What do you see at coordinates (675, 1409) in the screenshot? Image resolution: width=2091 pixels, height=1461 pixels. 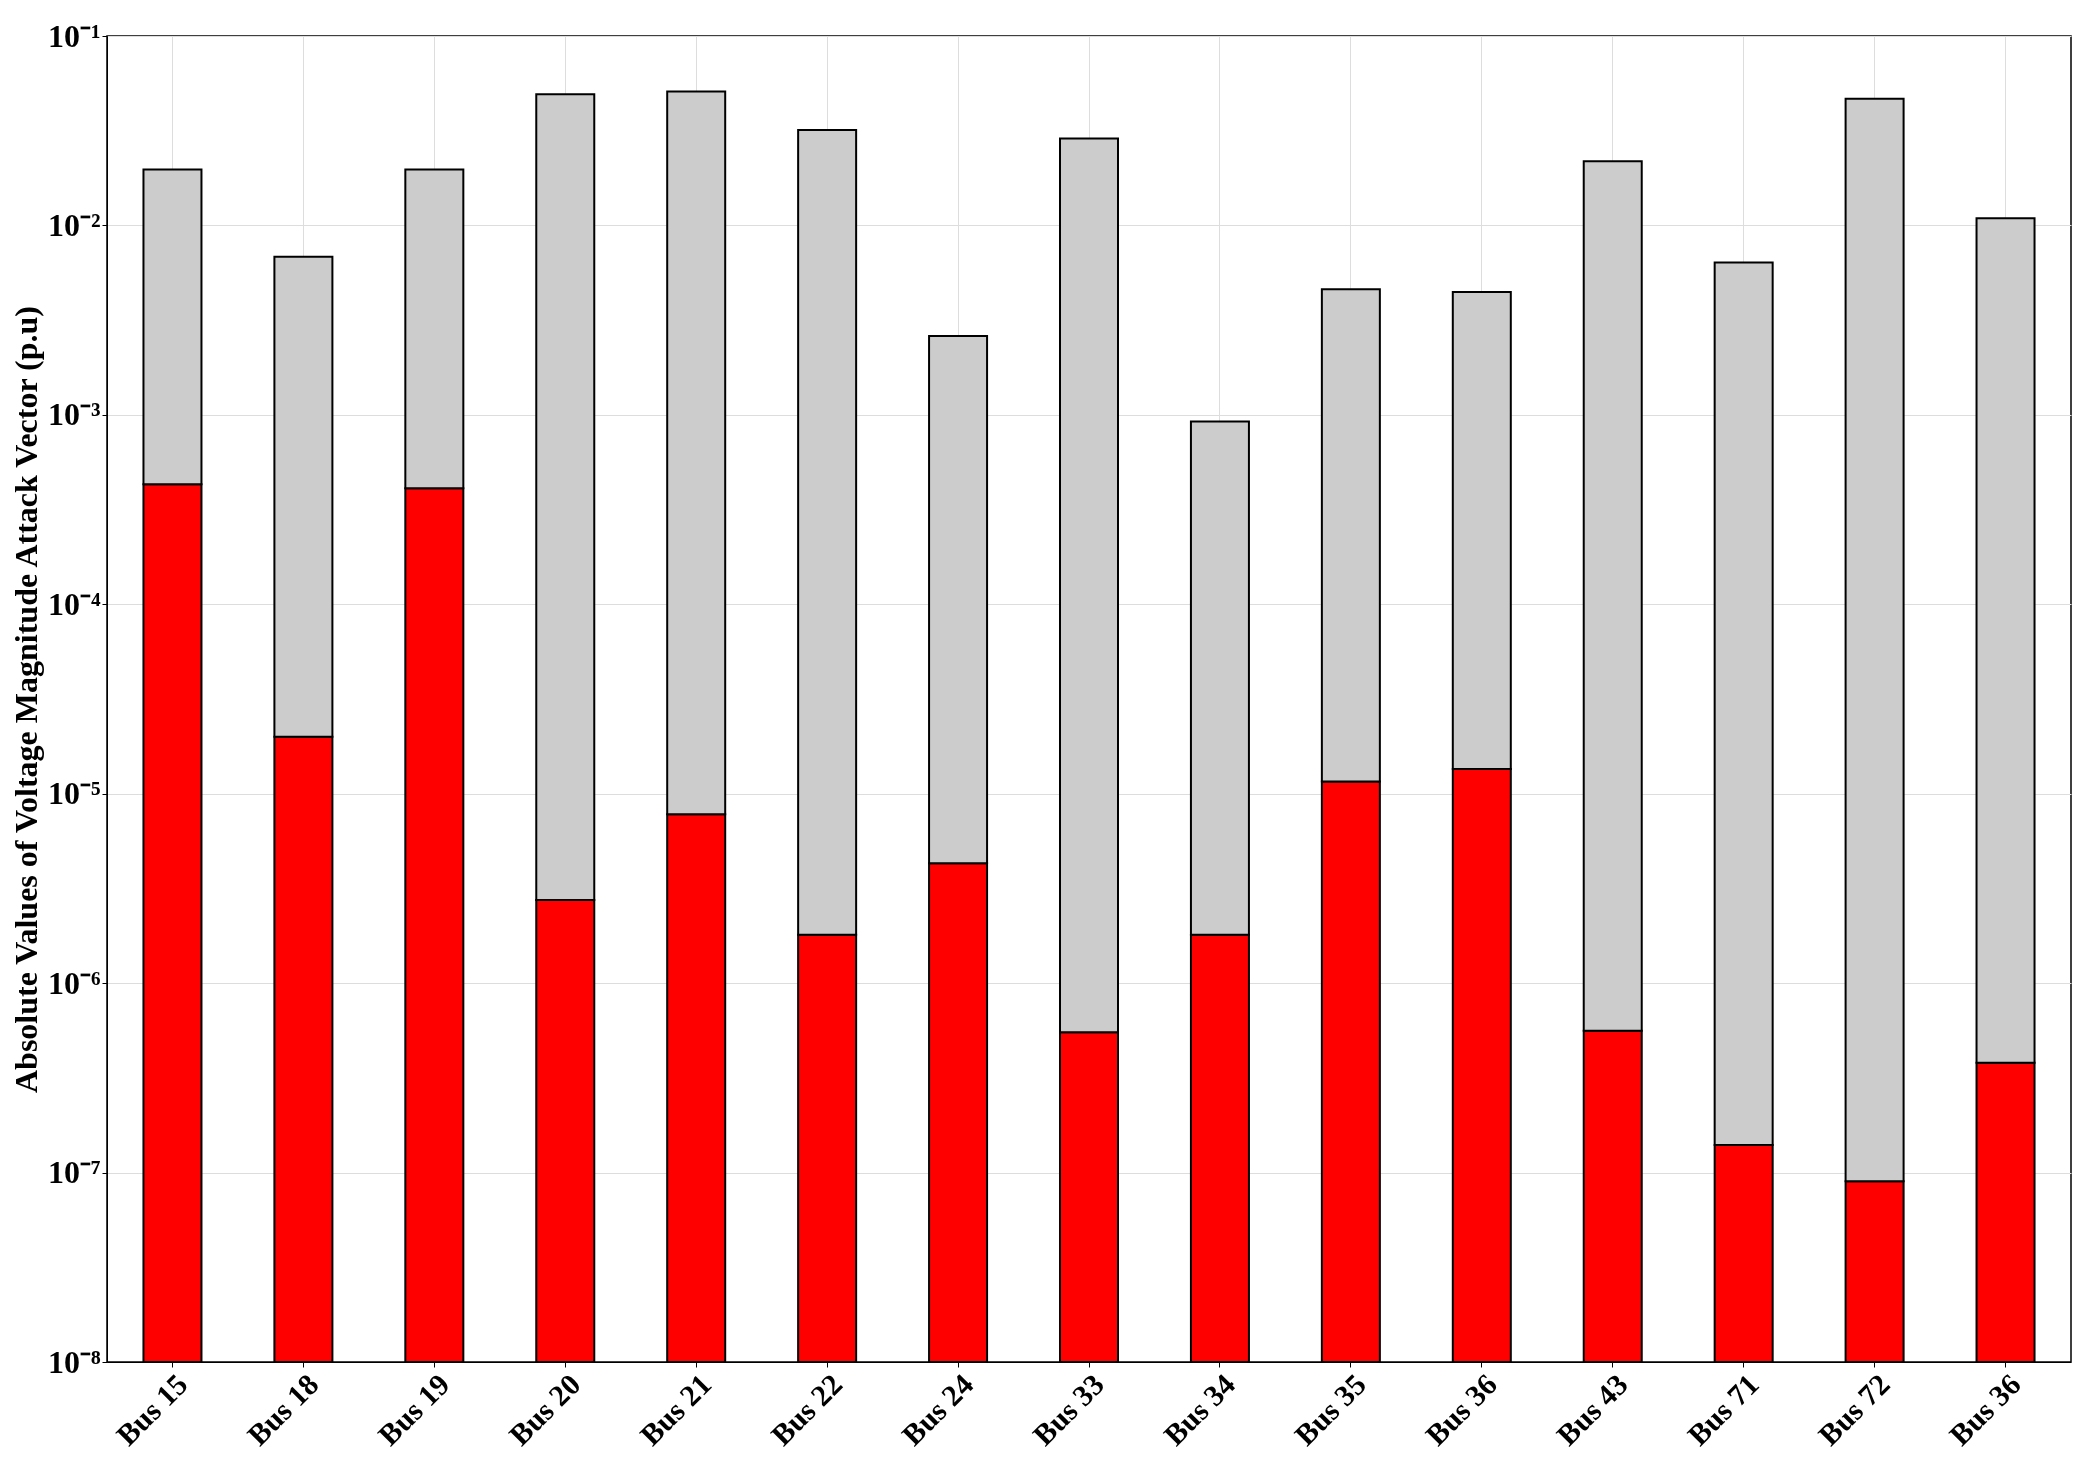 I see `x-tick-label: Bus 21` at bounding box center [675, 1409].